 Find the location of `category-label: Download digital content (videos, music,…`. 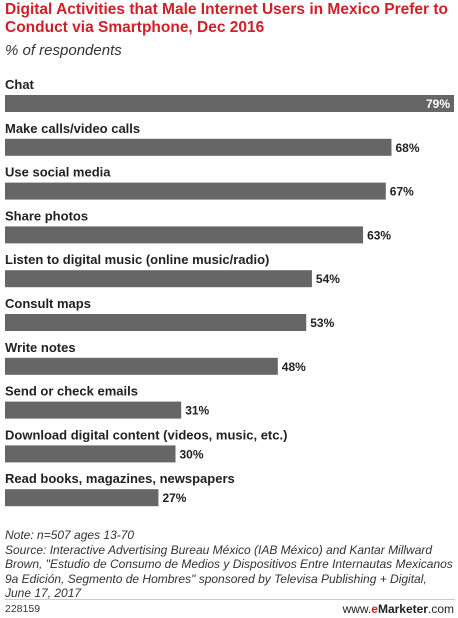

category-label: Download digital content (videos, music,… is located at coordinates (146, 434).